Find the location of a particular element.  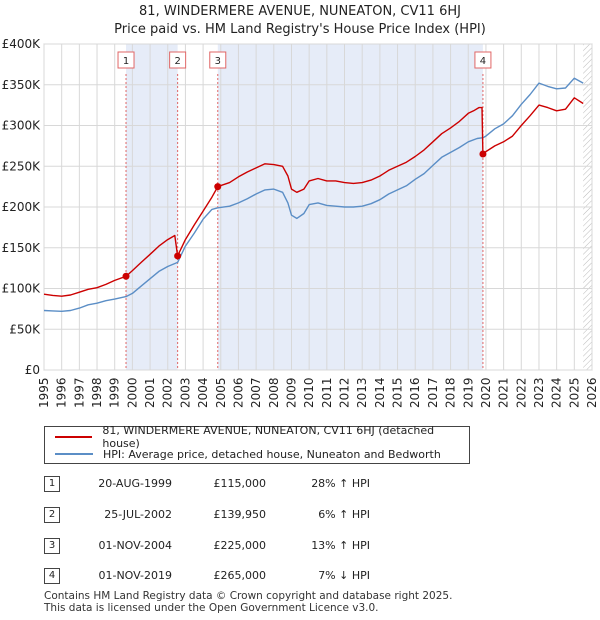

sale-3-box-label: 3 is located at coordinates (218, 61).